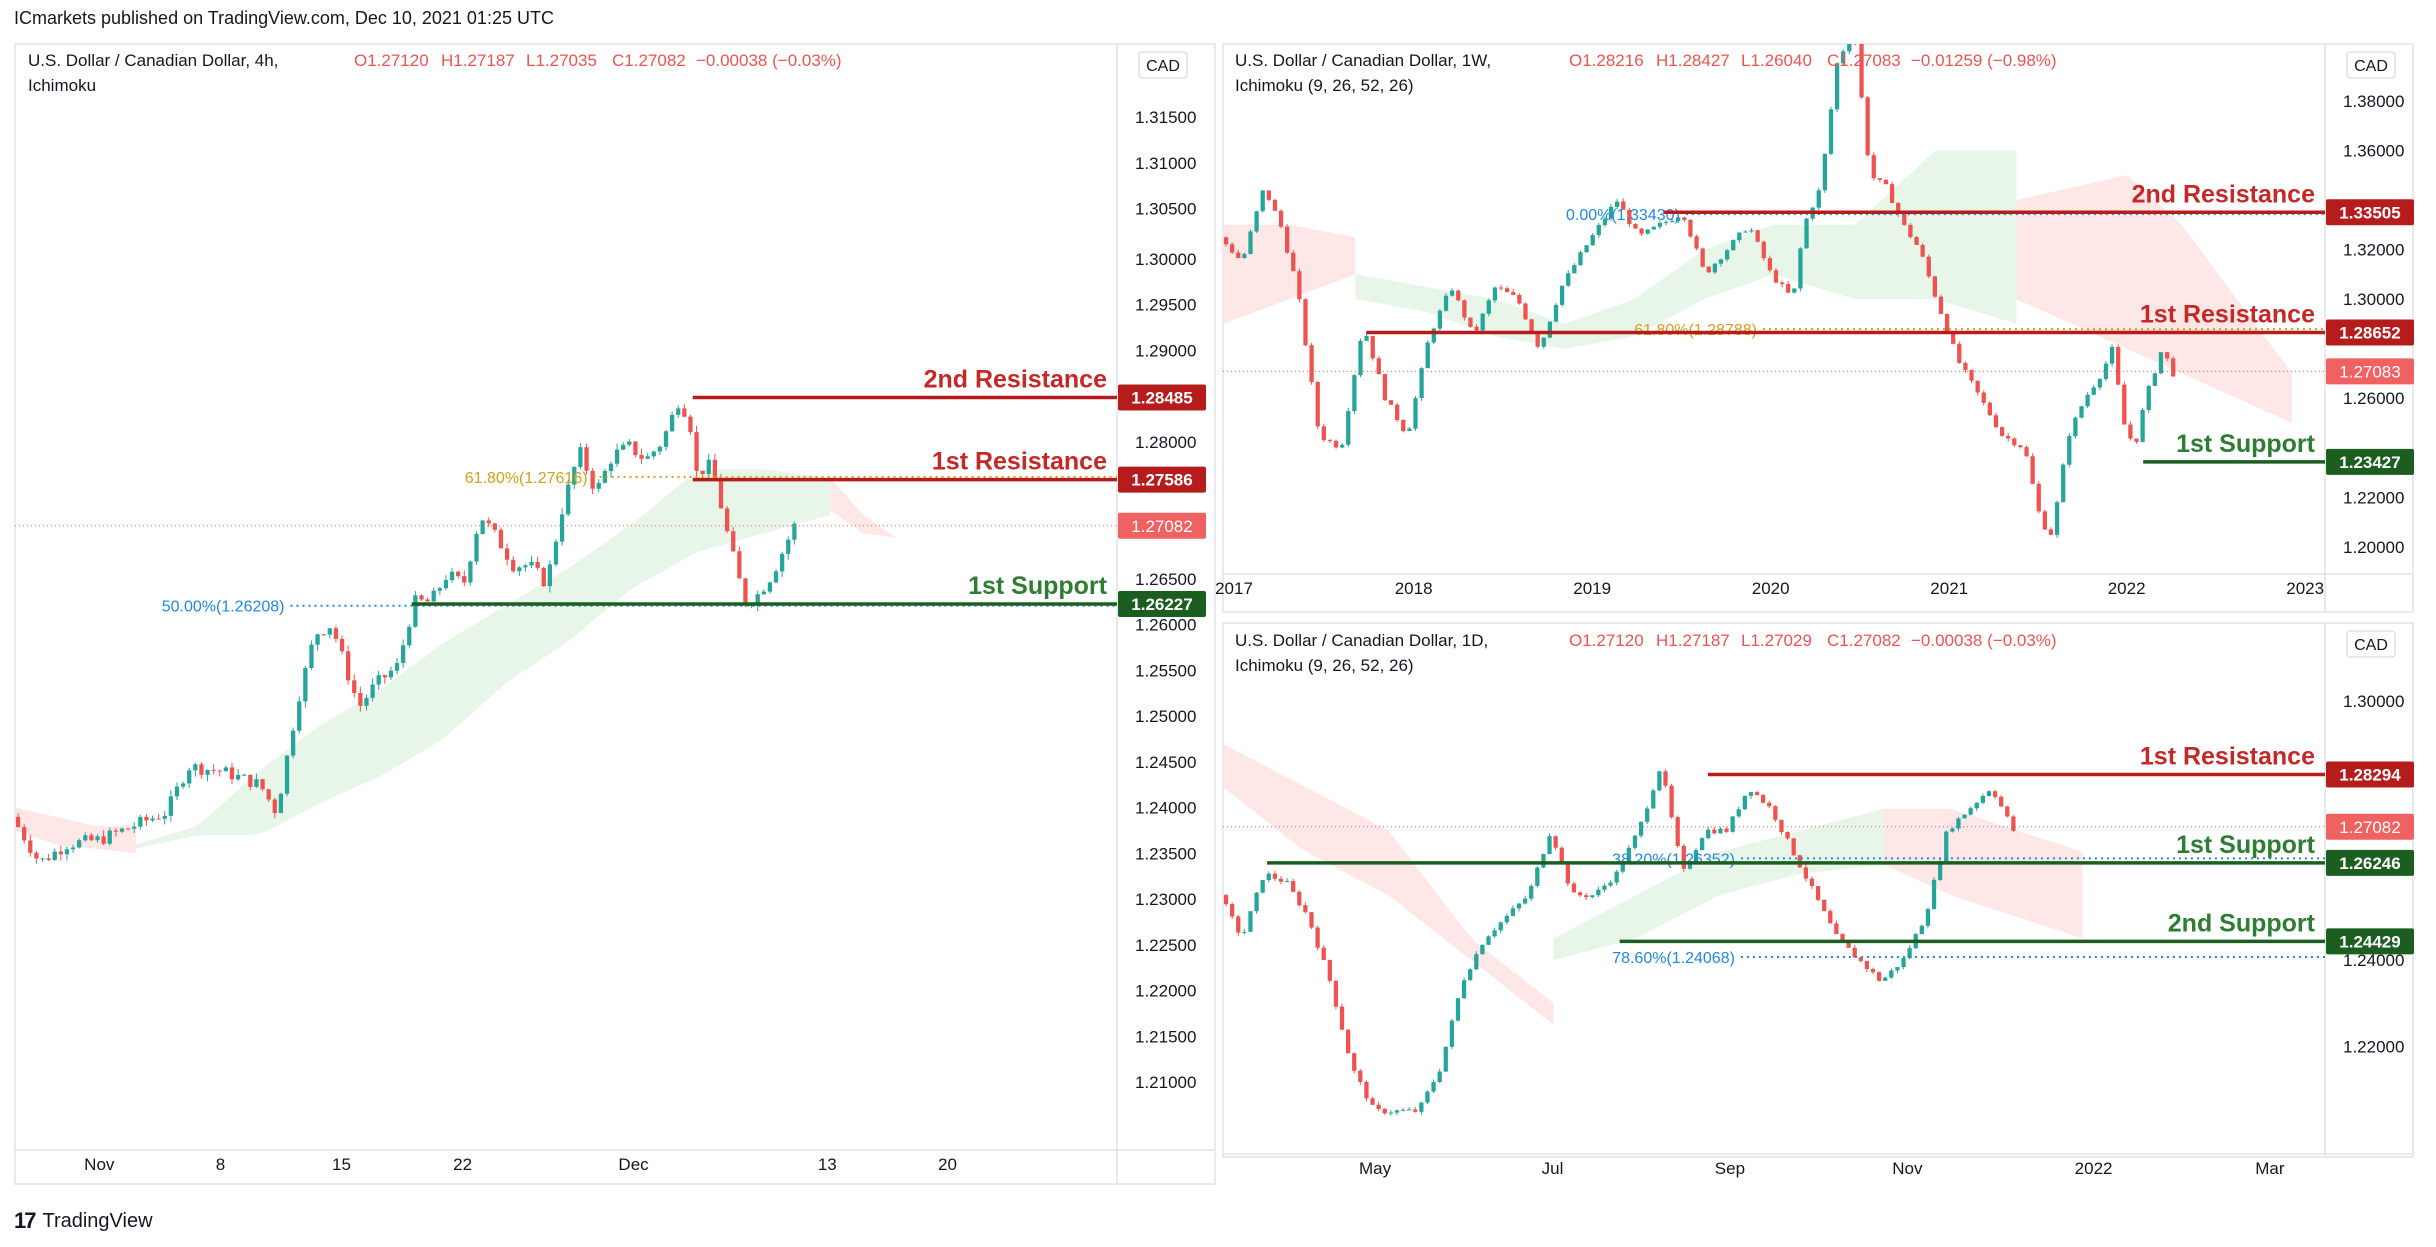 The width and height of the screenshot is (2436, 1247). Describe the element at coordinates (1161, 604) in the screenshot. I see `level-price-tag-text: 1.26227` at that location.